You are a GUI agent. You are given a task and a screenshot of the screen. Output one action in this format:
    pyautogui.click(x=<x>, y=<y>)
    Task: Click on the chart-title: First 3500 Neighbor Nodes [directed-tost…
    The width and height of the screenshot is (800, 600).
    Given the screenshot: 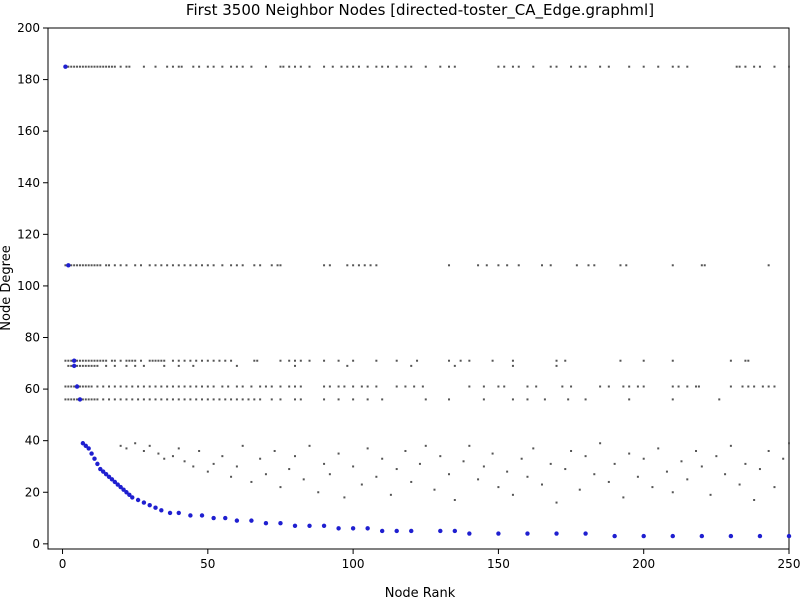 What is the action you would take?
    pyautogui.click(x=420, y=10)
    